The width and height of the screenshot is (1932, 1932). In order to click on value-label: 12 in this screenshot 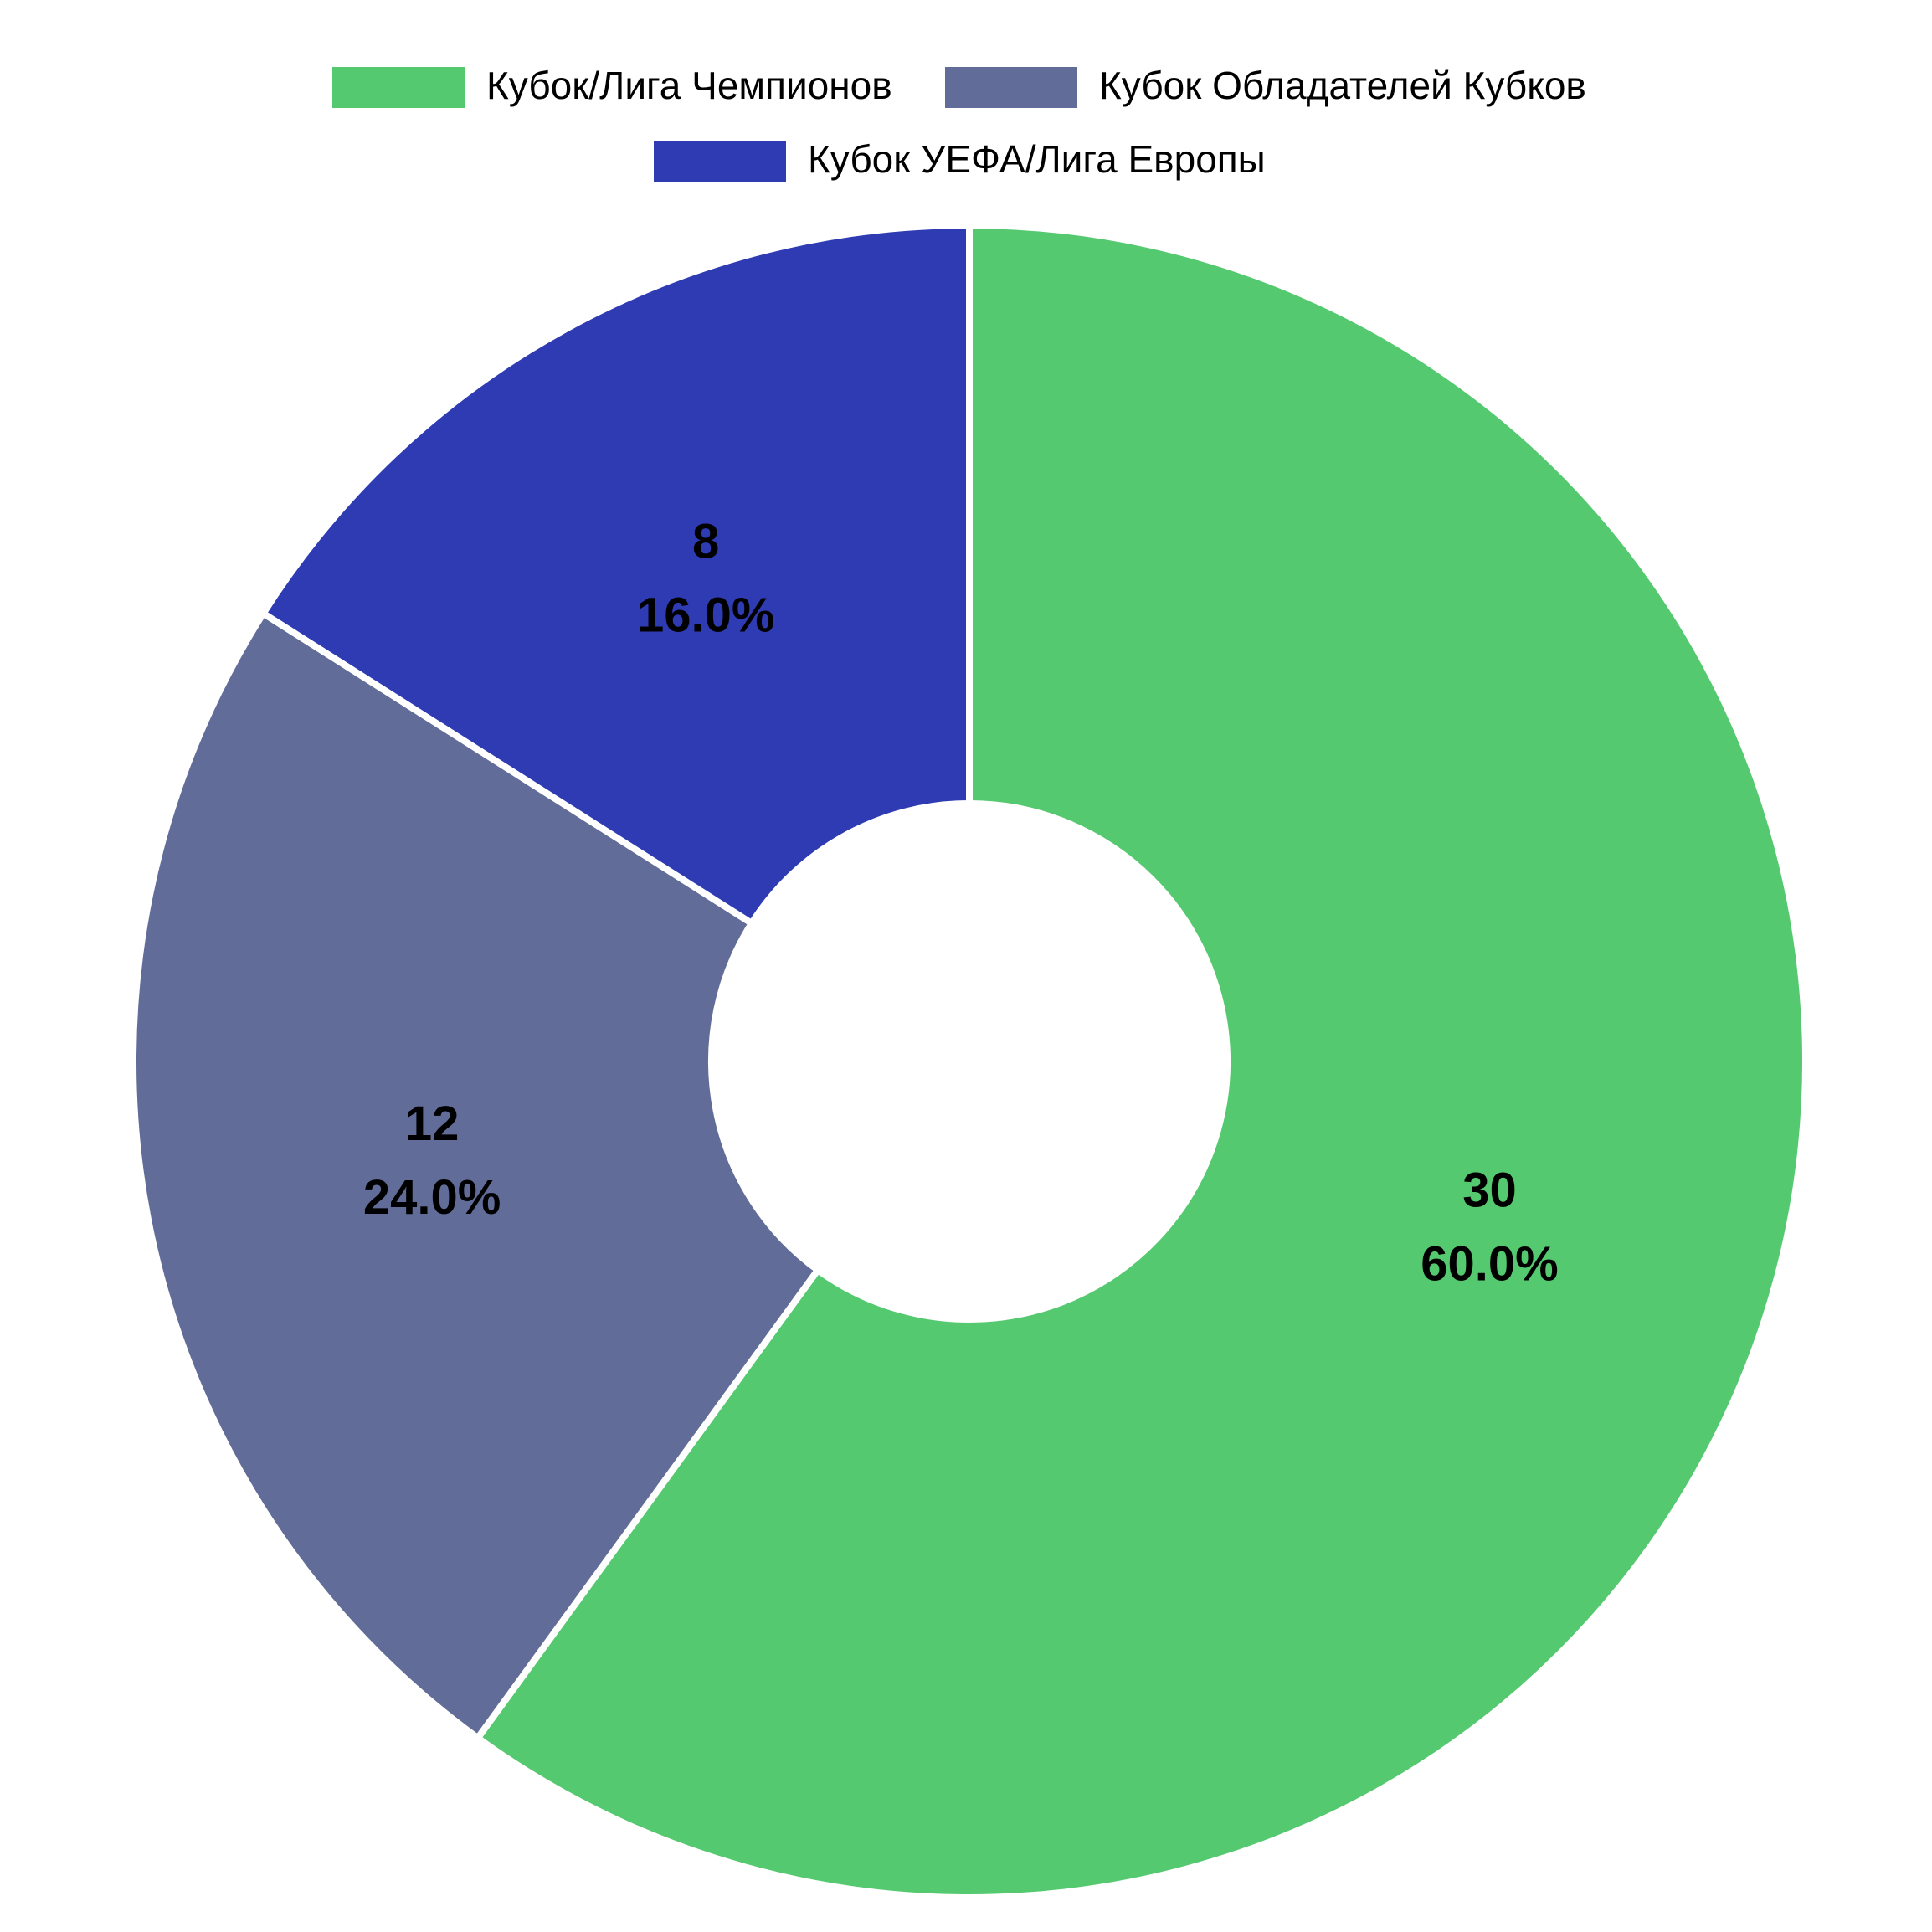, I will do `click(433, 1124)`.